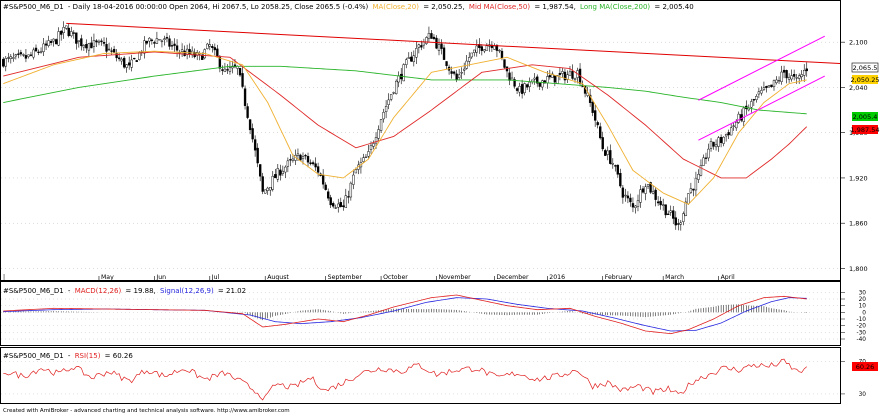 The image size is (880, 419). I want to click on ma200-badge-box, so click(865, 116).